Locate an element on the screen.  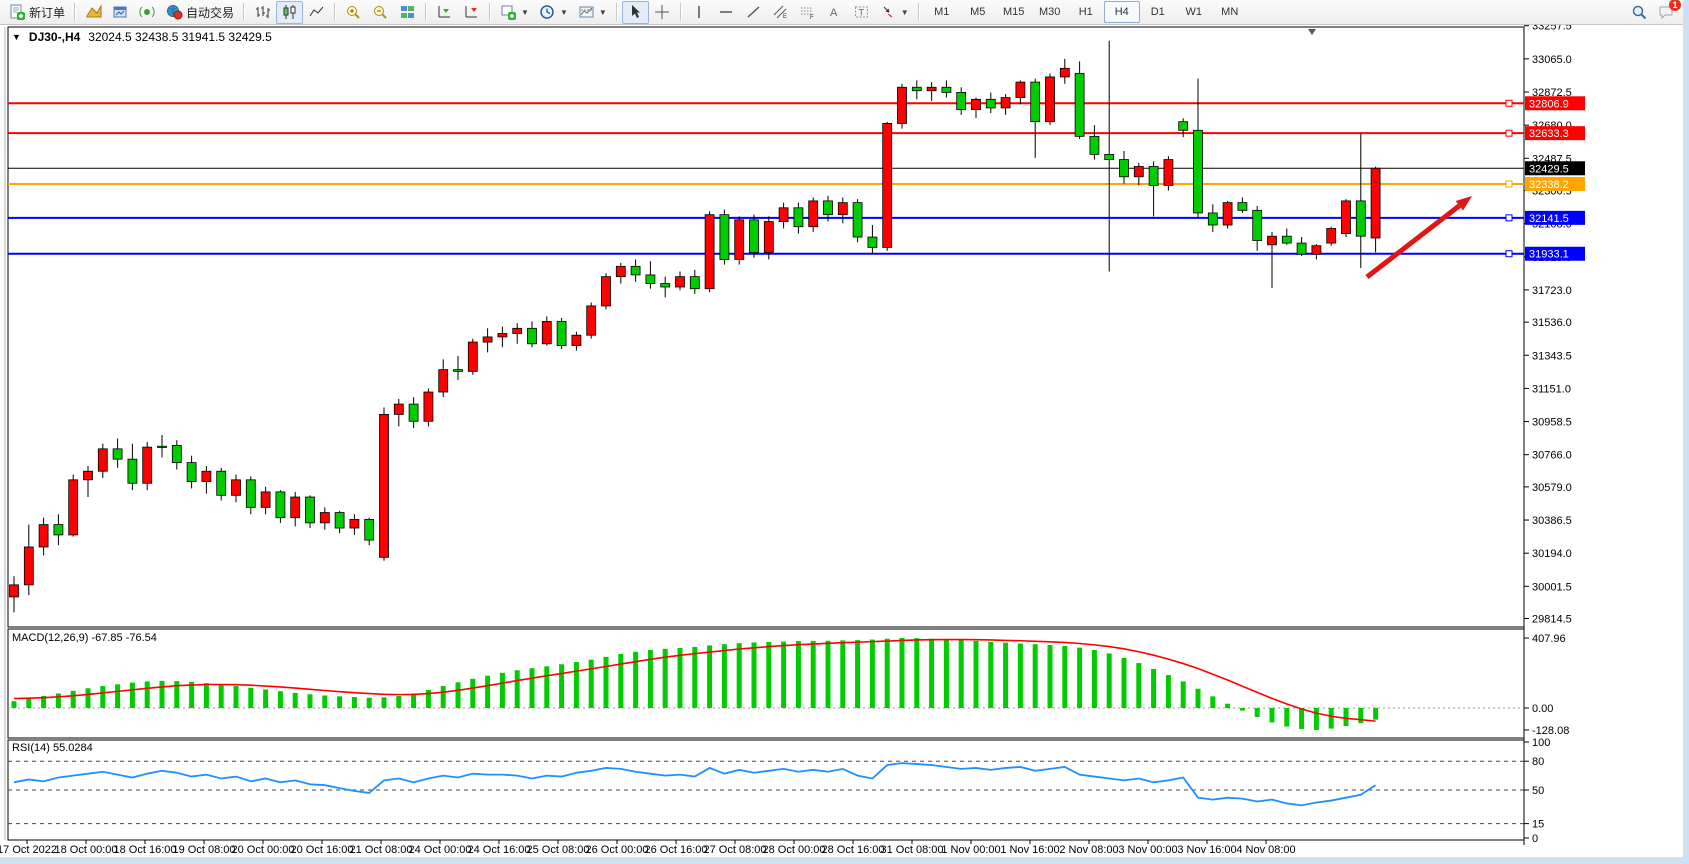
price-tag-label: 32429.5 is located at coordinates (1549, 169).